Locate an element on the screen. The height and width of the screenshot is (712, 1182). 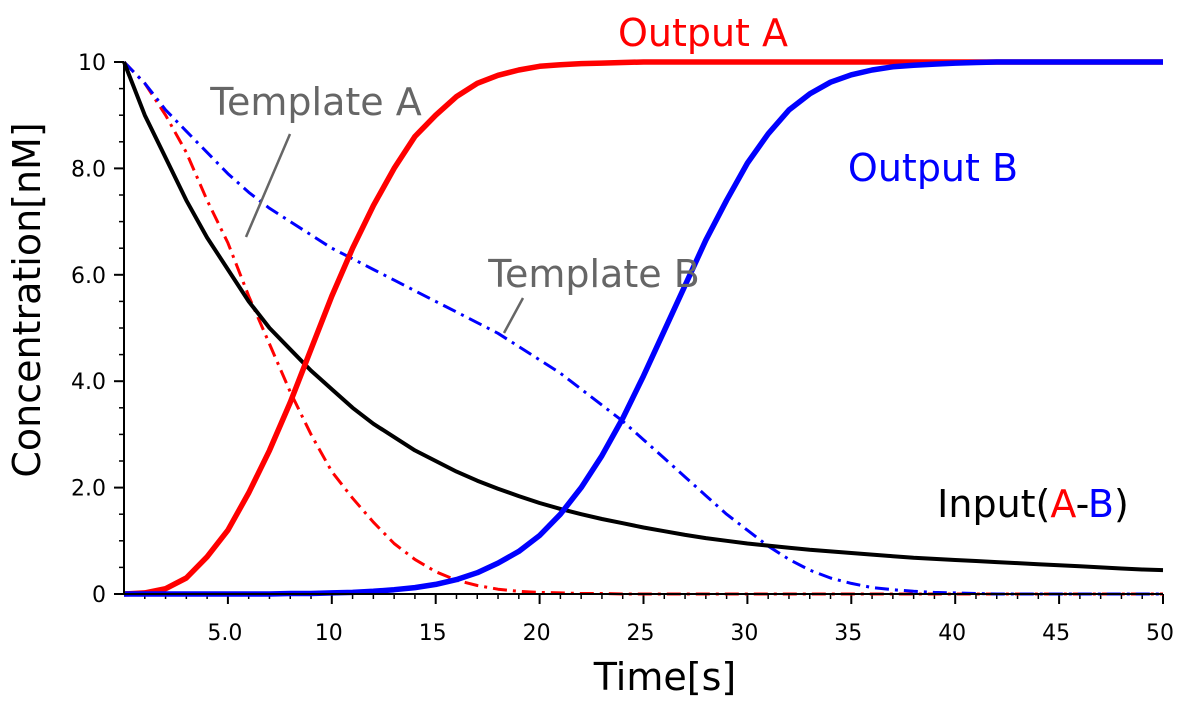
x-tick-label: 25 is located at coordinates (641, 633).